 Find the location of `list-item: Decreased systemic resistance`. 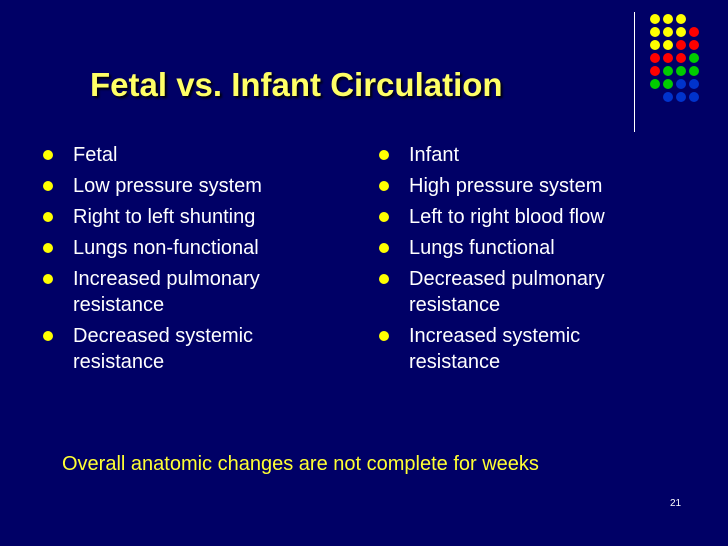

list-item: Decreased systemic resistance is located at coordinates (171, 349).